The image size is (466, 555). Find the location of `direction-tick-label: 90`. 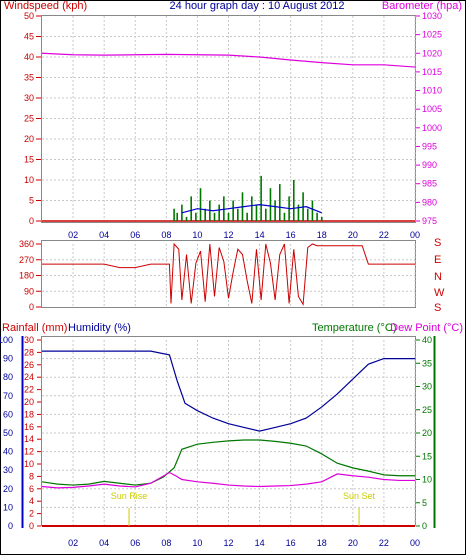

direction-tick-label: 90 is located at coordinates (29, 291).